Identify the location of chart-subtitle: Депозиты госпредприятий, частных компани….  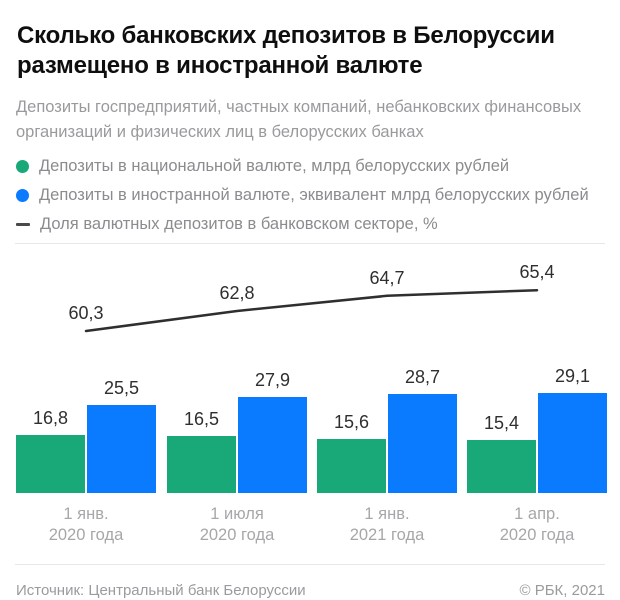
(309, 120).